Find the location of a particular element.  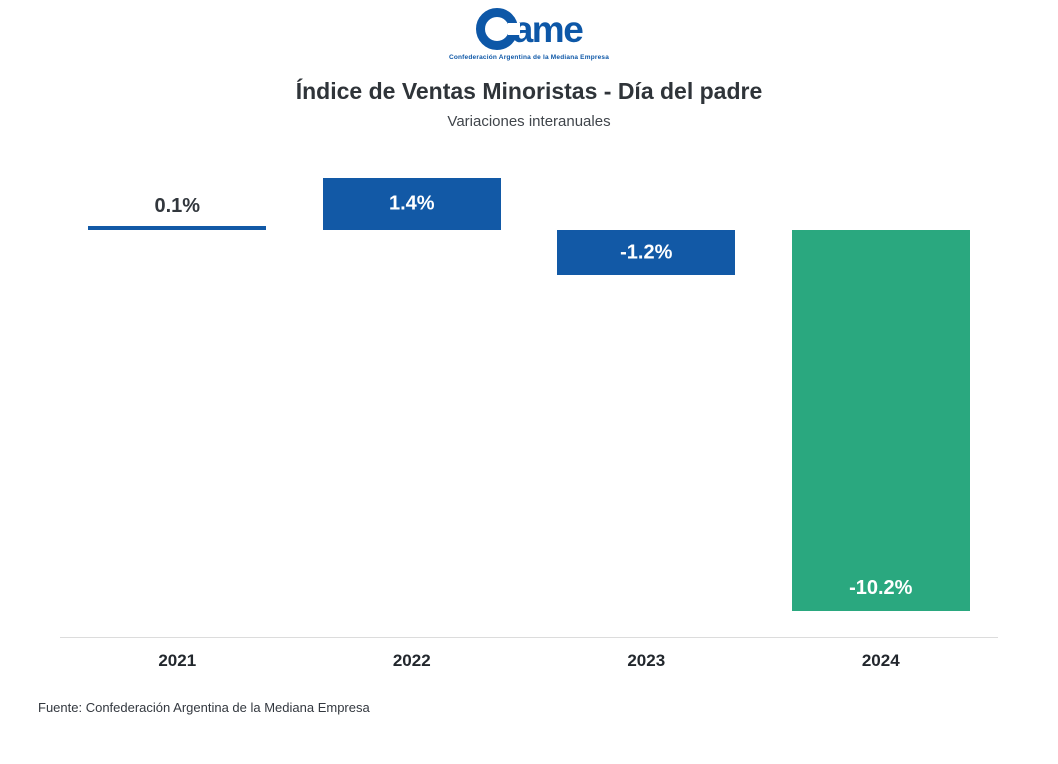

came-logo-row: ame is located at coordinates (529, 29).